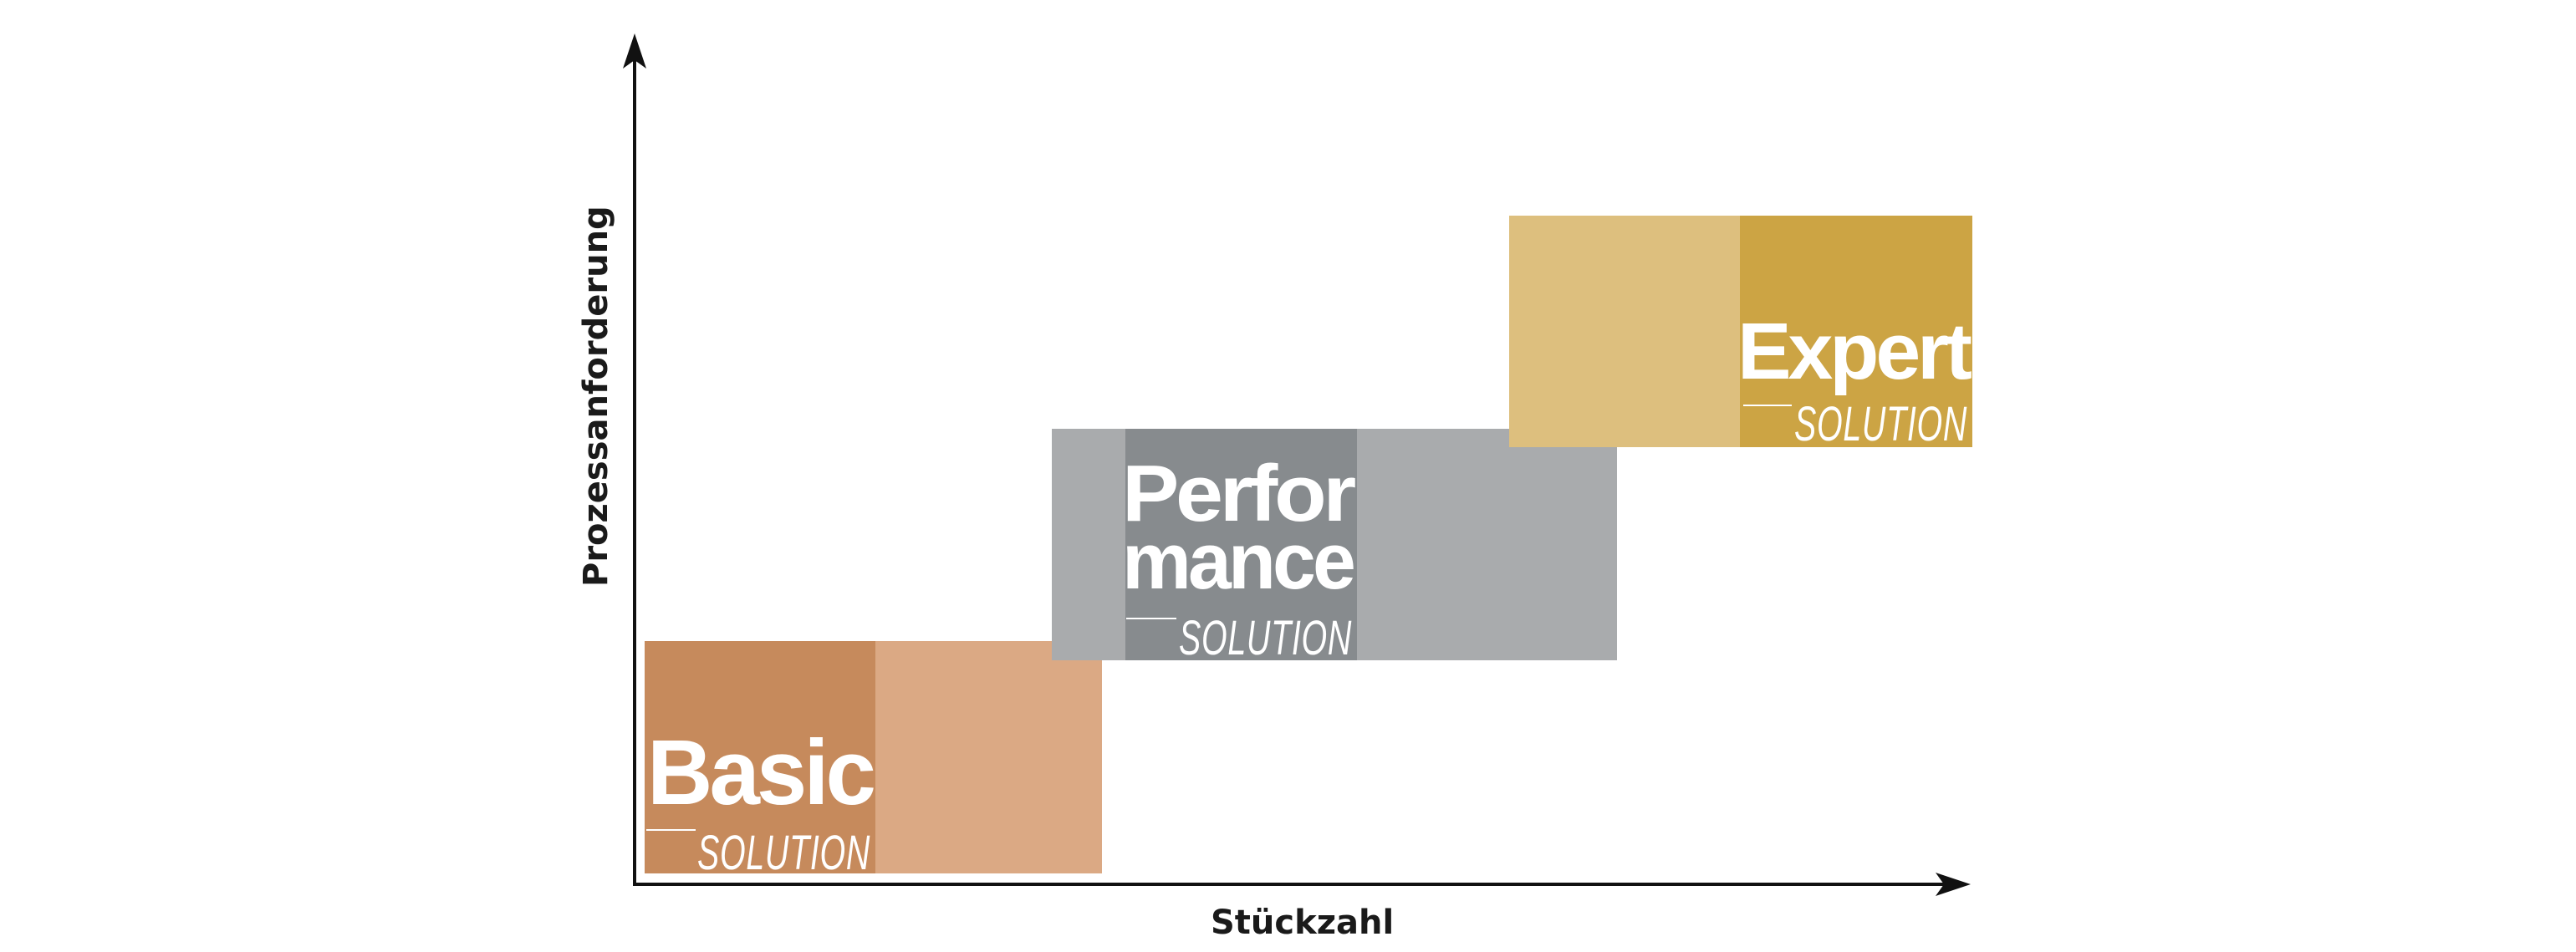 This screenshot has width=2576, height=952. Describe the element at coordinates (1238, 493) in the screenshot. I see `performance-title-line-1: Perfor` at that location.